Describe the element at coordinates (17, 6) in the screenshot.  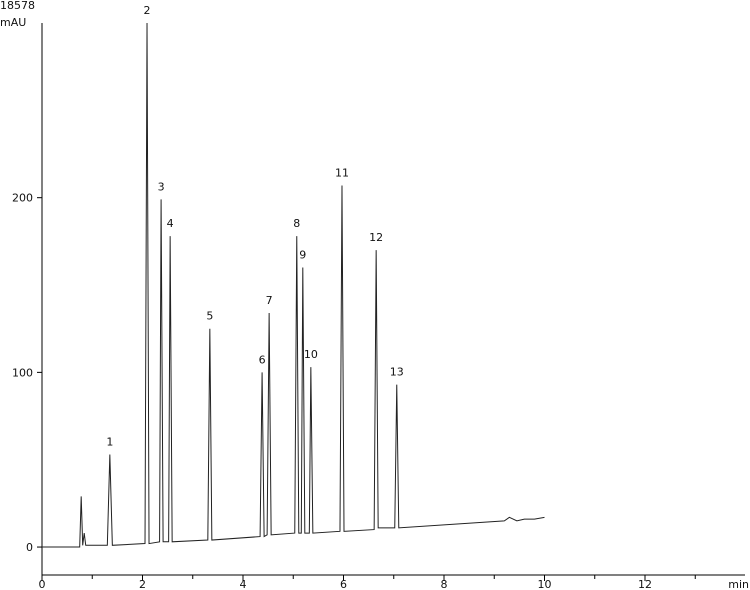
I see `y-top-label: 18578` at that location.